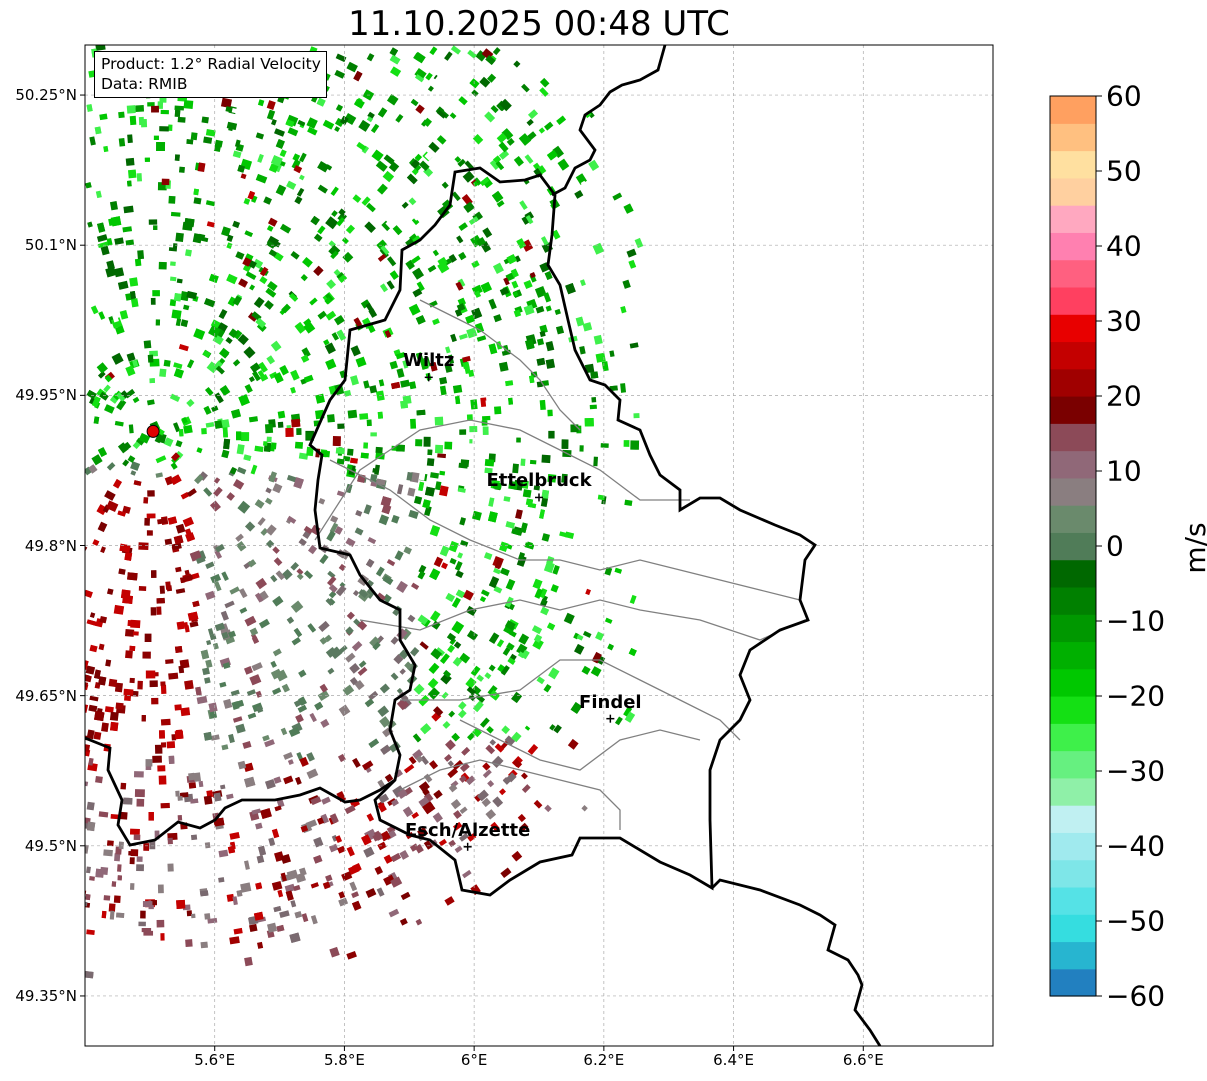 This screenshot has height=1081, width=1207. What do you see at coordinates (474, 1060) in the screenshot?
I see `lon-tick-label: 6°E` at bounding box center [474, 1060].